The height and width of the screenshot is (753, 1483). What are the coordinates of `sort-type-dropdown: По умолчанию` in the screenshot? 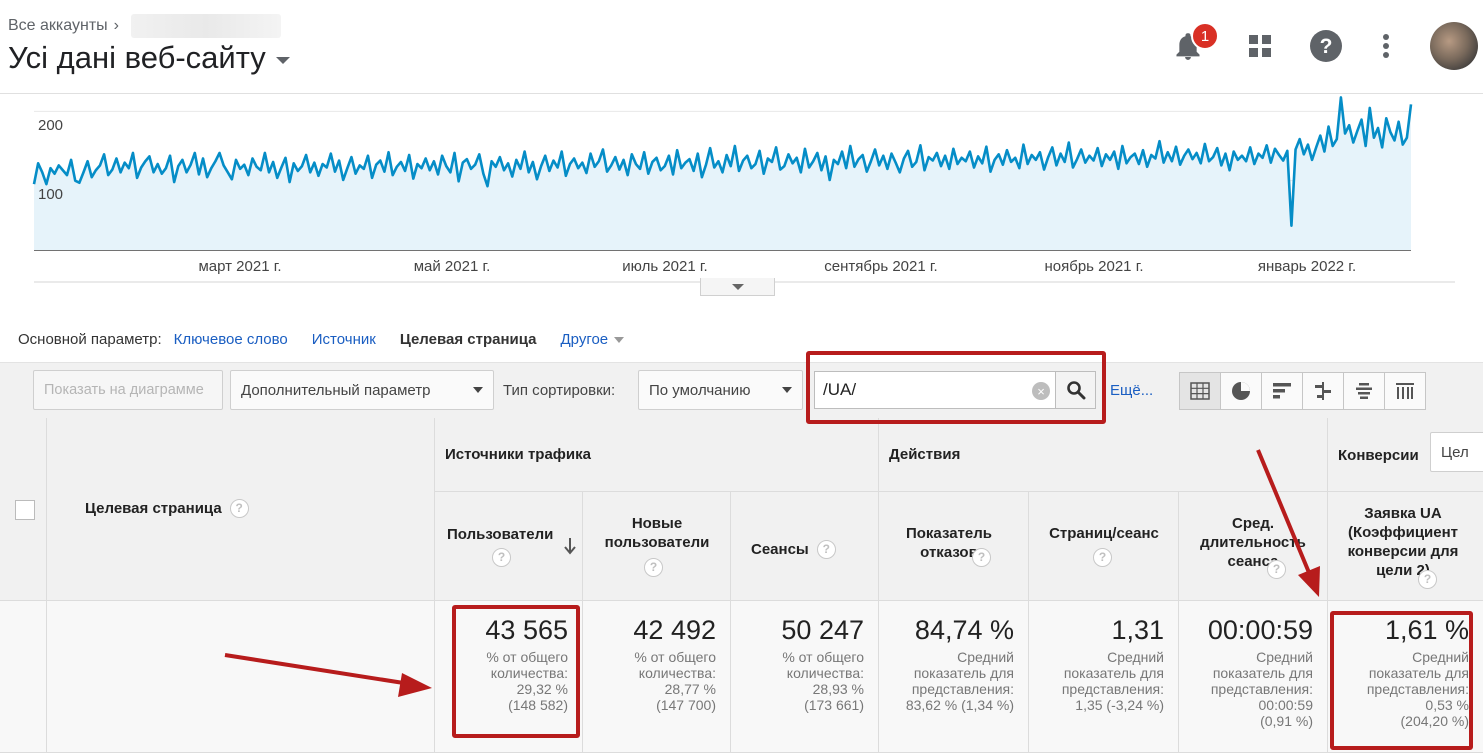 It's located at (720, 390).